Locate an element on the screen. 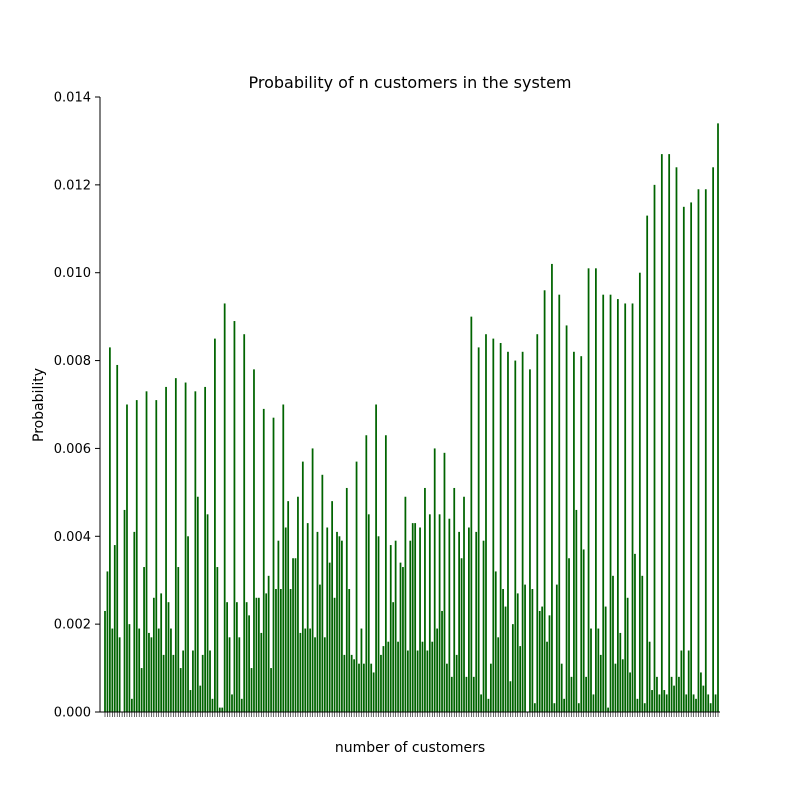  y-tick-label: 0.012 is located at coordinates (72, 185).